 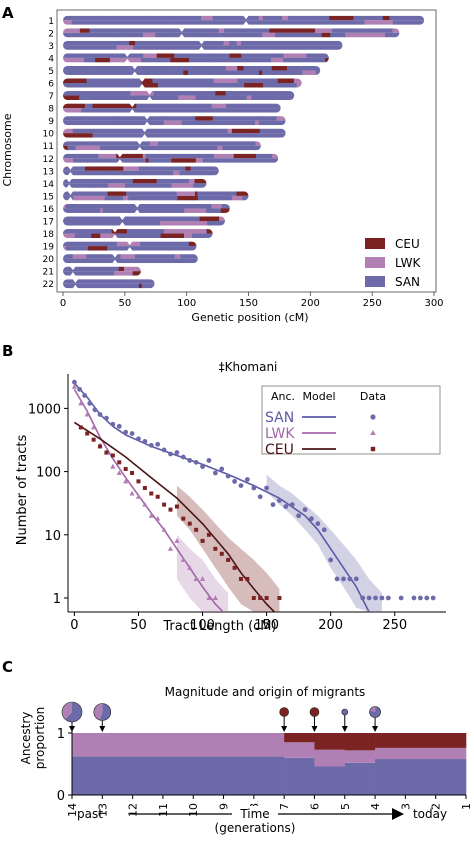 What do you see at coordinates (283, 396) in the screenshot?
I see `legend-header: Anc.` at bounding box center [283, 396].